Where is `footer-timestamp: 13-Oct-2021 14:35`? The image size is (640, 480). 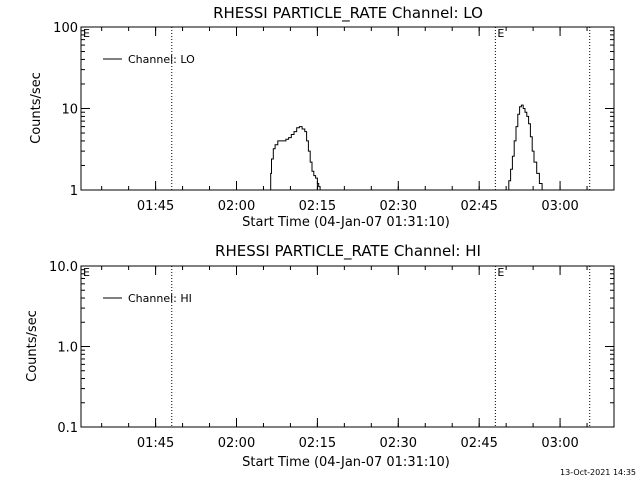
footer-timestamp: 13-Oct-2021 14:35 is located at coordinates (598, 472).